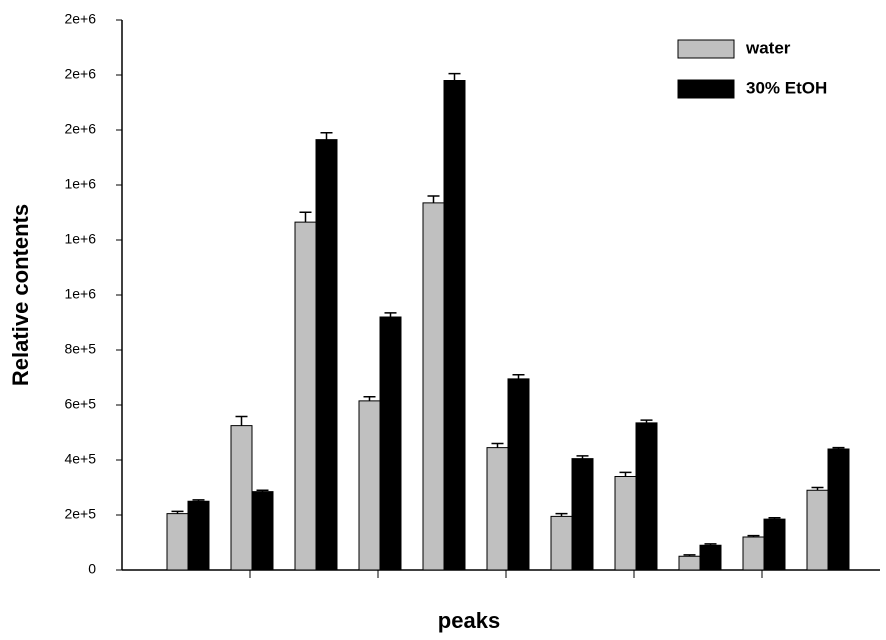 This screenshot has width=886, height=640. Describe the element at coordinates (469, 620) in the screenshot. I see `x-axis-label: peaks` at that location.